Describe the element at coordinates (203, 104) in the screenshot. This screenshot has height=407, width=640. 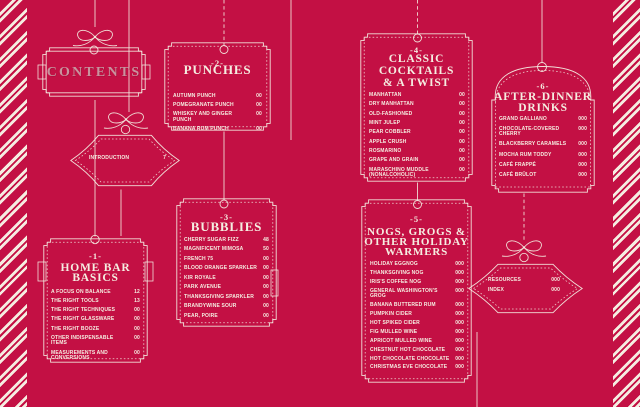
I see `entry-title: POMEGRANATE PUNCH` at that location.